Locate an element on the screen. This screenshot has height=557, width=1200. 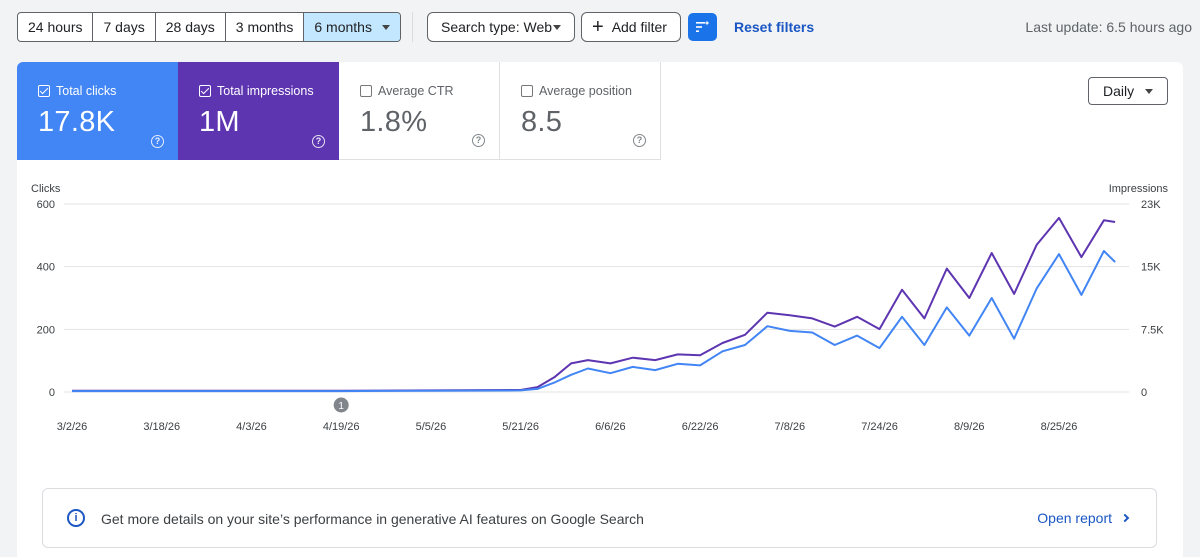
x-tick-label: 3/18/26 is located at coordinates (161, 427).